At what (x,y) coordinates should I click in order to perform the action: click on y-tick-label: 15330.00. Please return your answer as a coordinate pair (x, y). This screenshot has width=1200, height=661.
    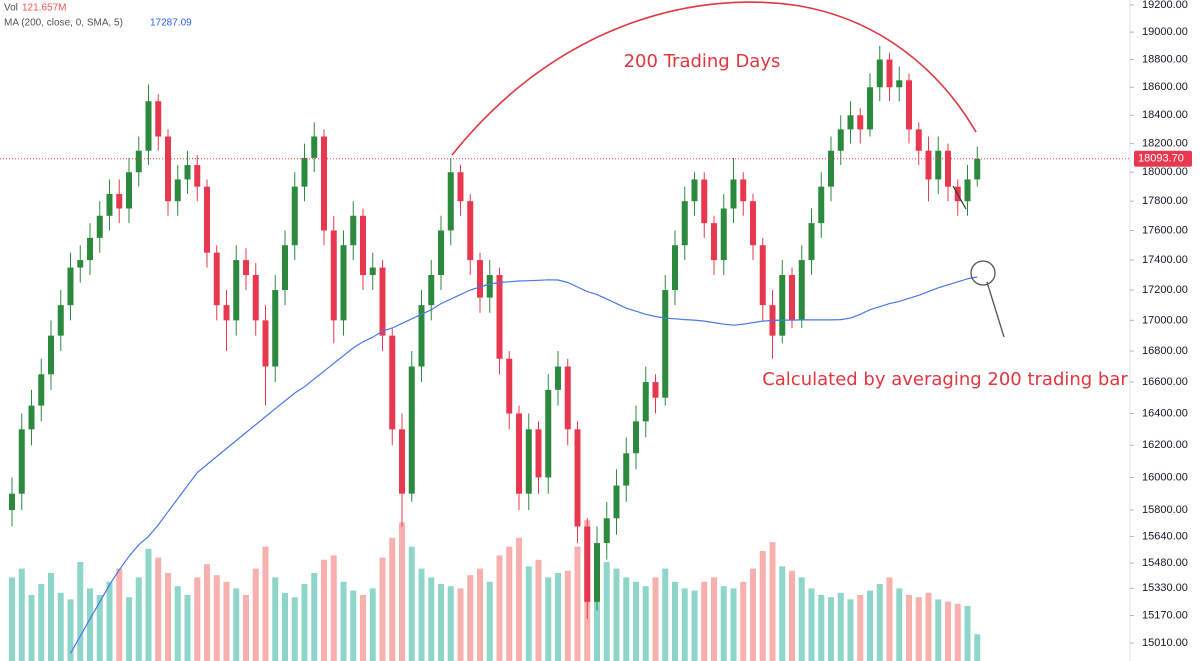
    Looking at the image, I should click on (1165, 588).